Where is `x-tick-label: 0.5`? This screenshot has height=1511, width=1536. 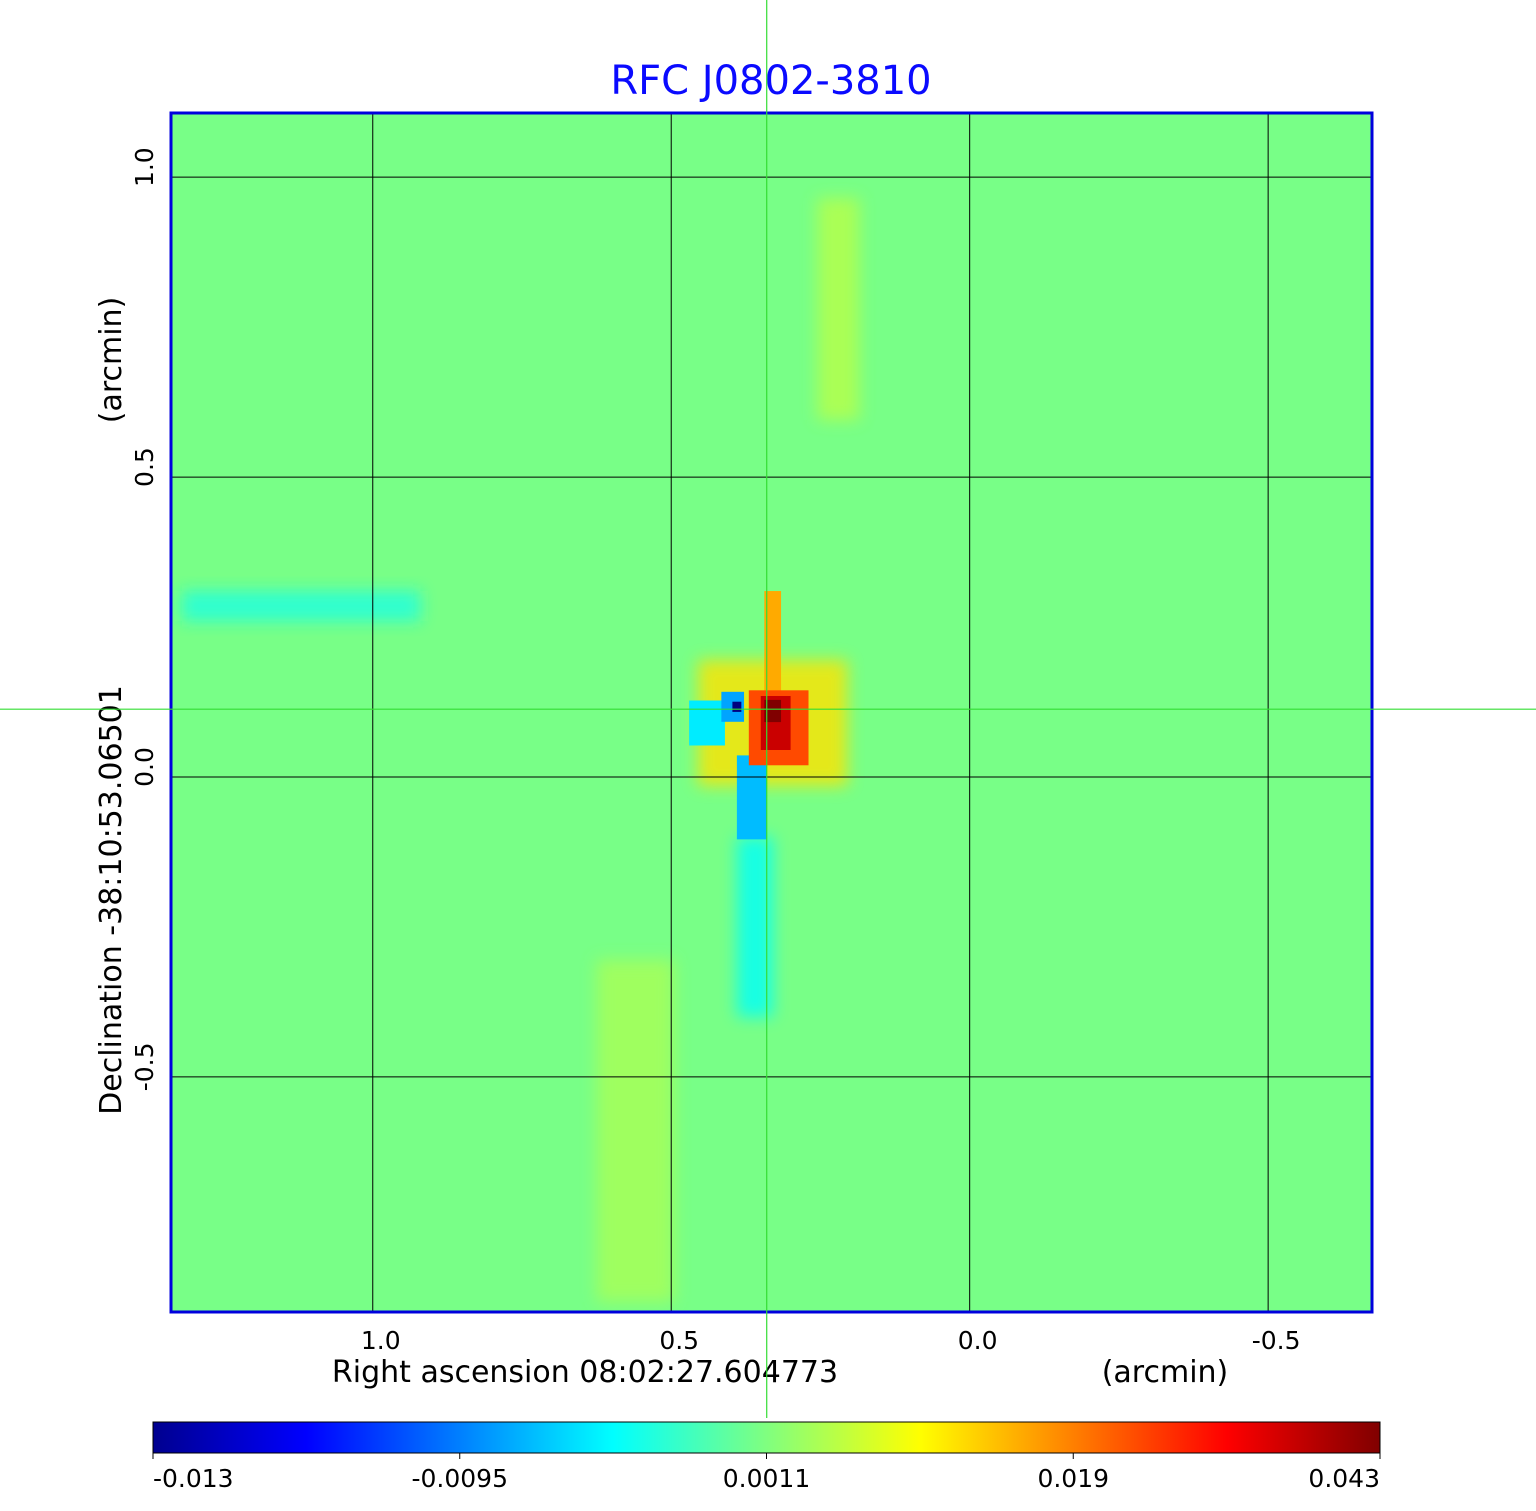 x-tick-label: 0.5 is located at coordinates (679, 1340).